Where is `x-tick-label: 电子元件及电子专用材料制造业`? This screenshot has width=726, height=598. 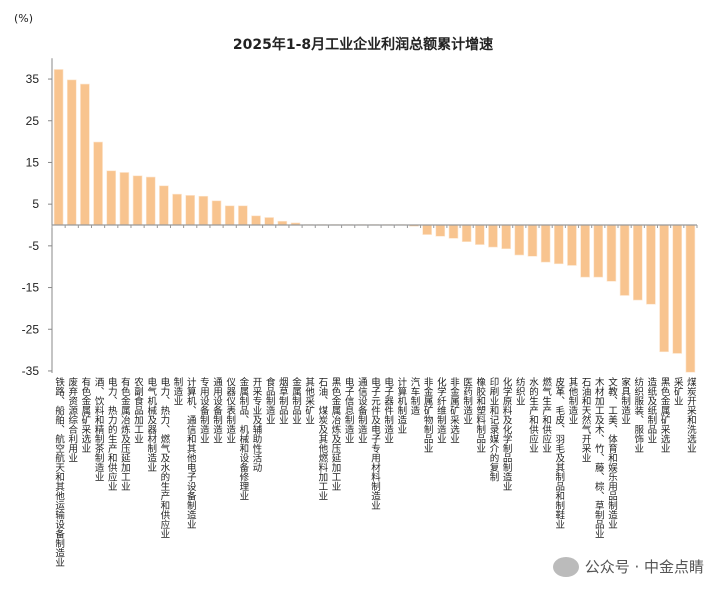
x-tick-label: 电子元件及电子专用材料制造业 is located at coordinates (374, 443).